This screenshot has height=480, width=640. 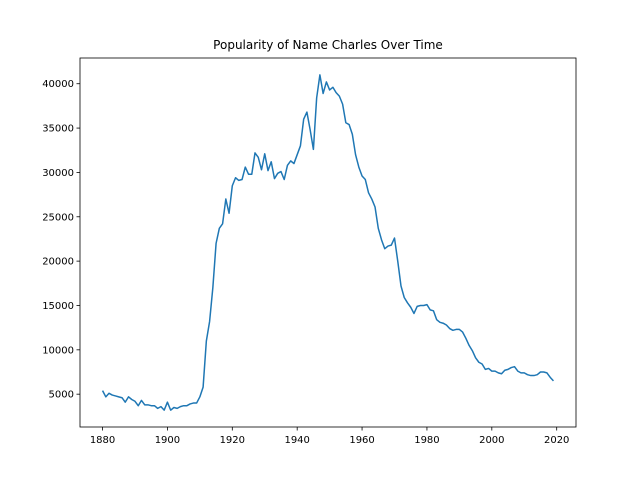 What do you see at coordinates (58, 217) in the screenshot?
I see `y-tick-label: 25000` at bounding box center [58, 217].